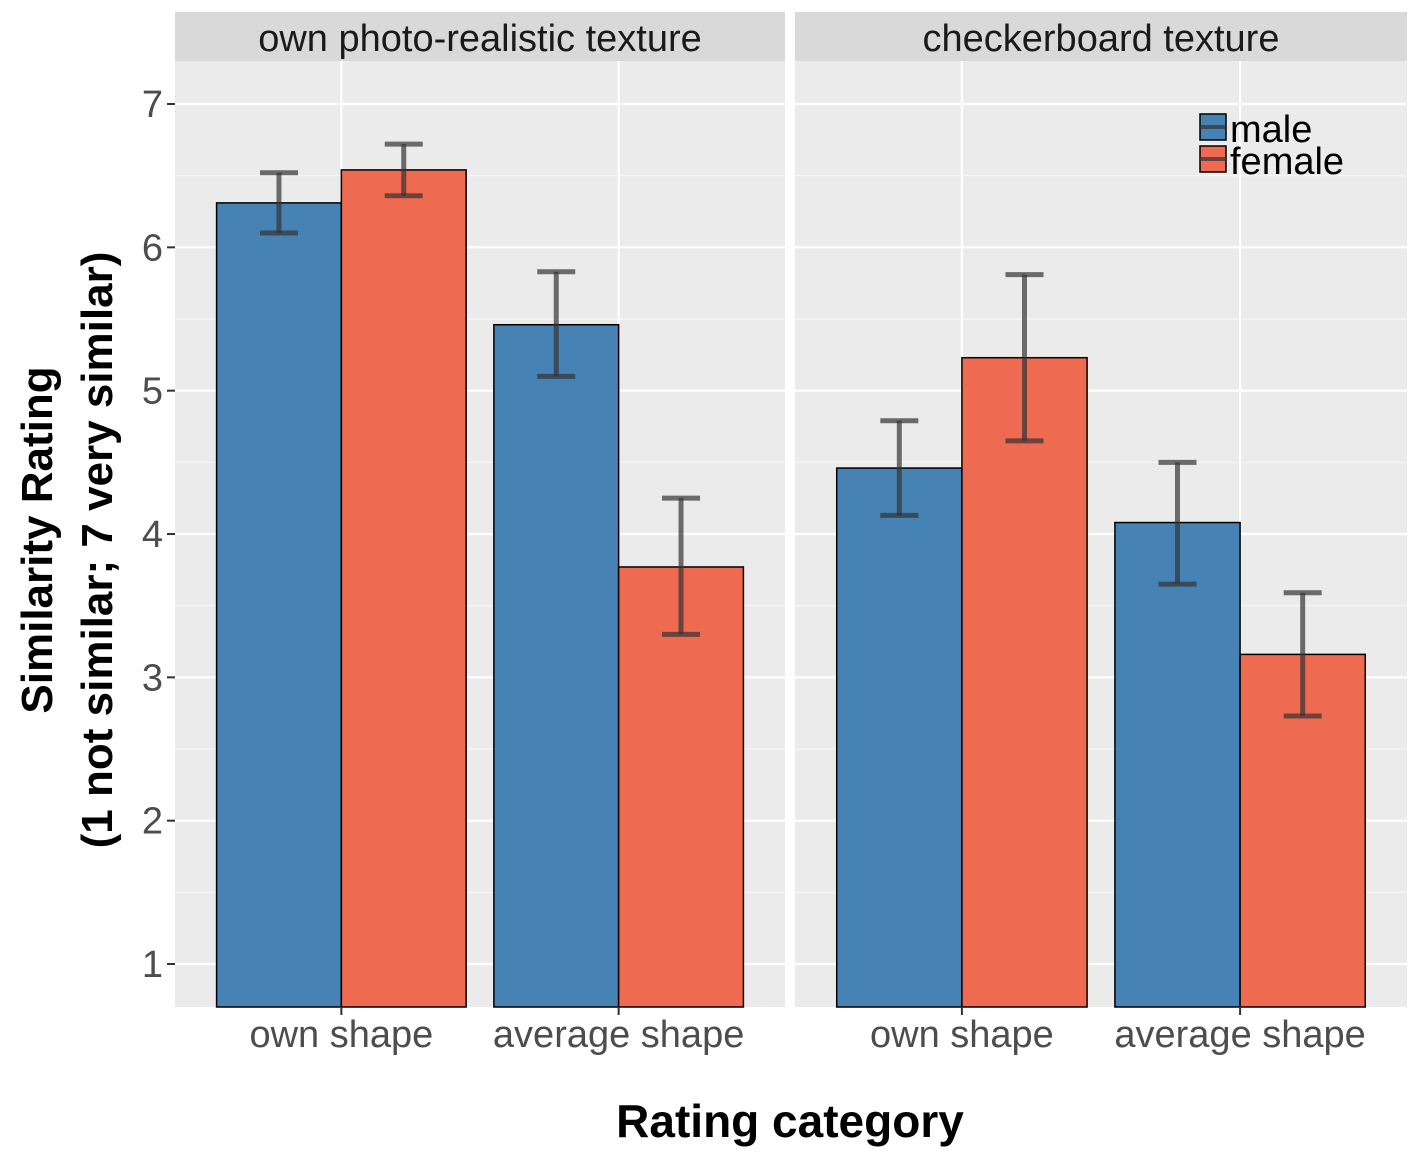 The width and height of the screenshot is (1417, 1157). Describe the element at coordinates (152, 678) in the screenshot. I see `y-tick-label: 3` at that location.